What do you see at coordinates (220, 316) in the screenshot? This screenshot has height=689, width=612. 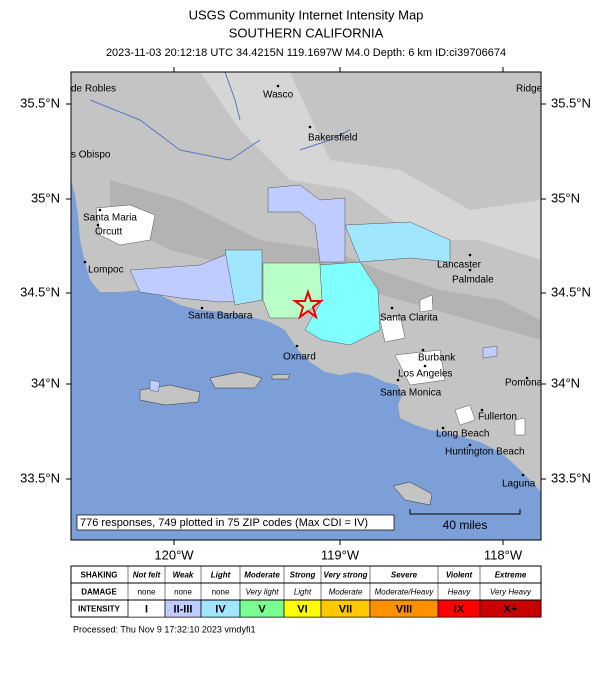 I see `place-label: Santa Barbara` at bounding box center [220, 316].